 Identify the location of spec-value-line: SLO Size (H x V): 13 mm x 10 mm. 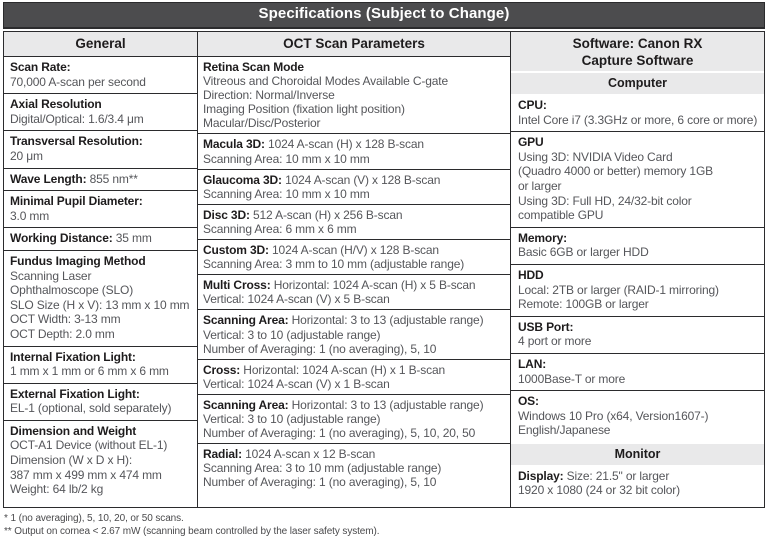
(100, 304).